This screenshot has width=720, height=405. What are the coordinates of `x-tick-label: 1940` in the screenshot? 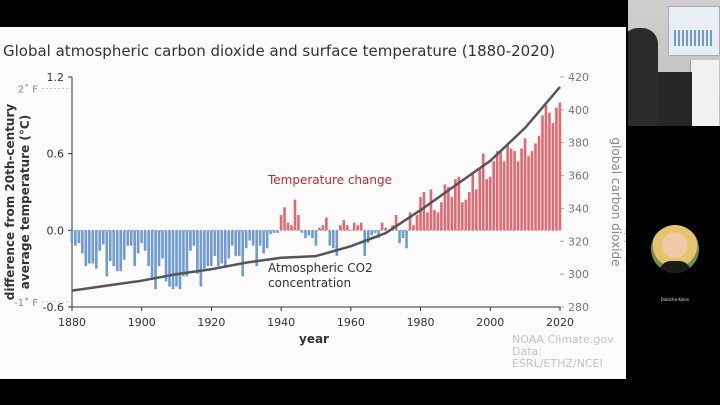 It's located at (281, 322).